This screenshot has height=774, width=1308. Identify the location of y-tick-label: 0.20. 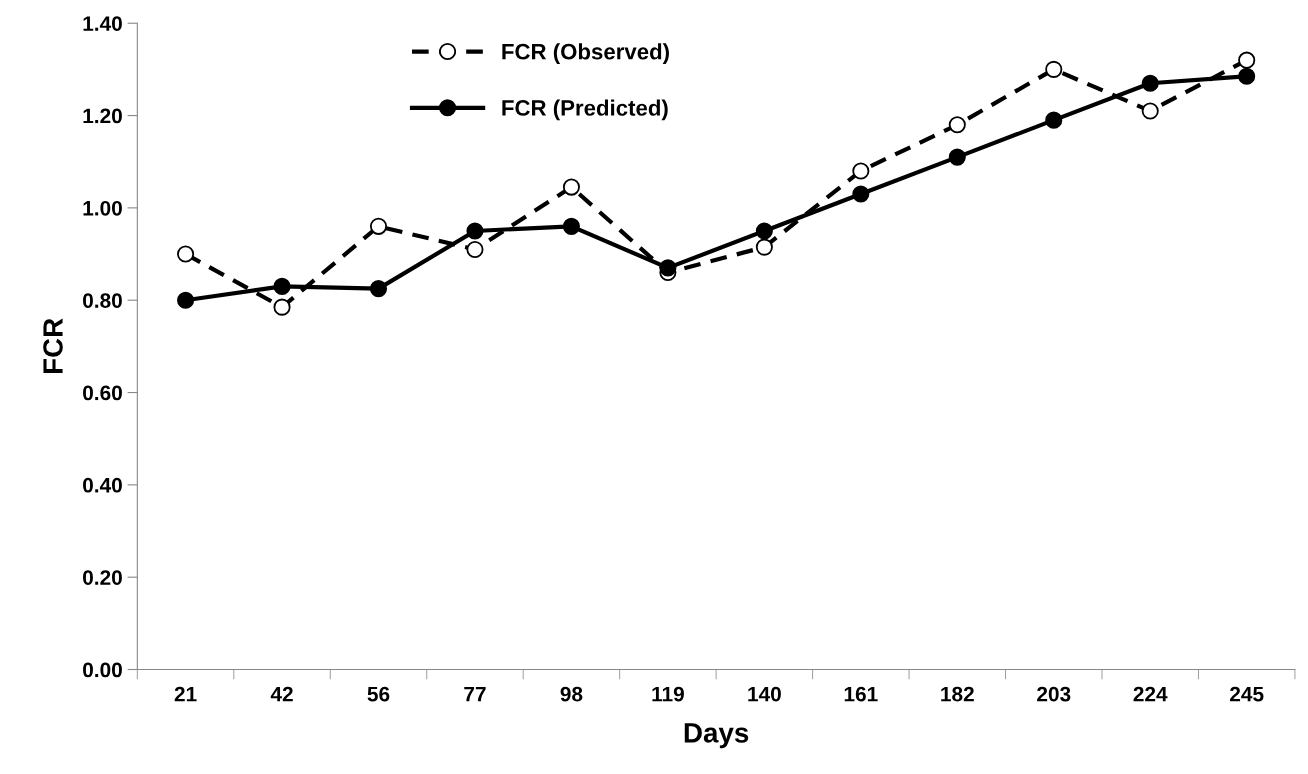
(102, 577).